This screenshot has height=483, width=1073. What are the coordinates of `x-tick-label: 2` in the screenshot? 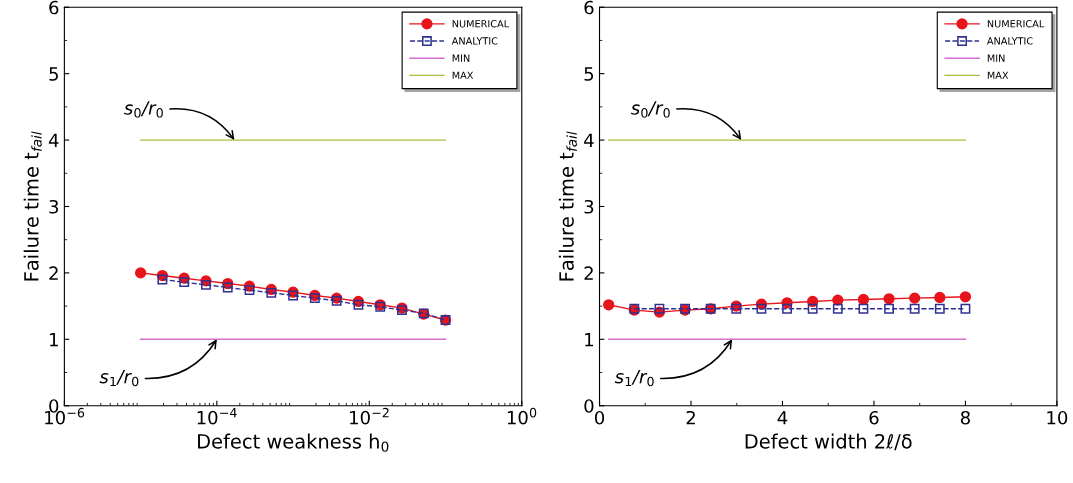 It's located at (690, 417).